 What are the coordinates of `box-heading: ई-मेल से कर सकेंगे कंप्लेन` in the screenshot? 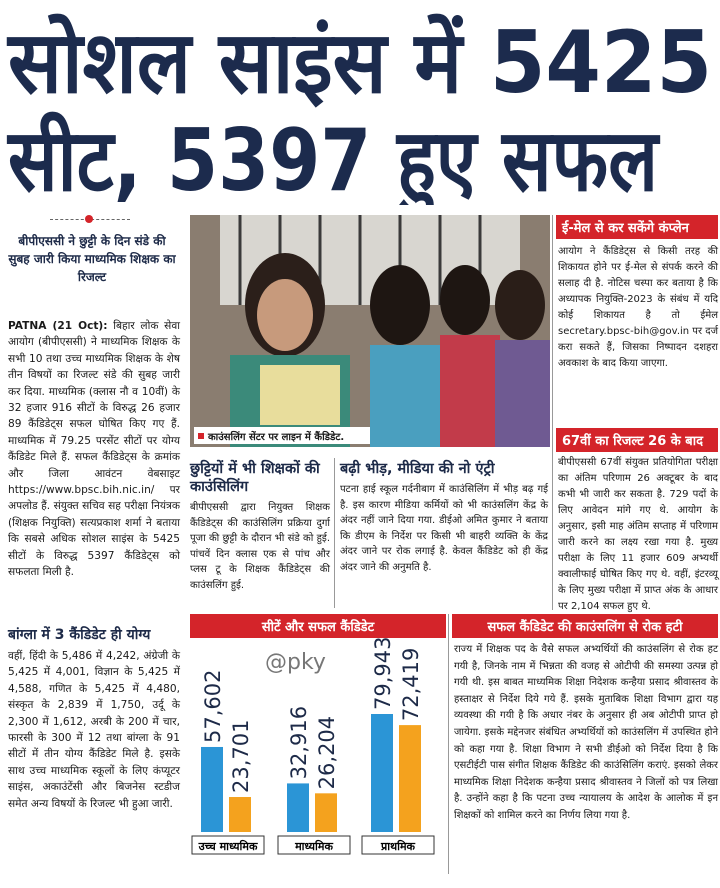 It's located at (637, 227).